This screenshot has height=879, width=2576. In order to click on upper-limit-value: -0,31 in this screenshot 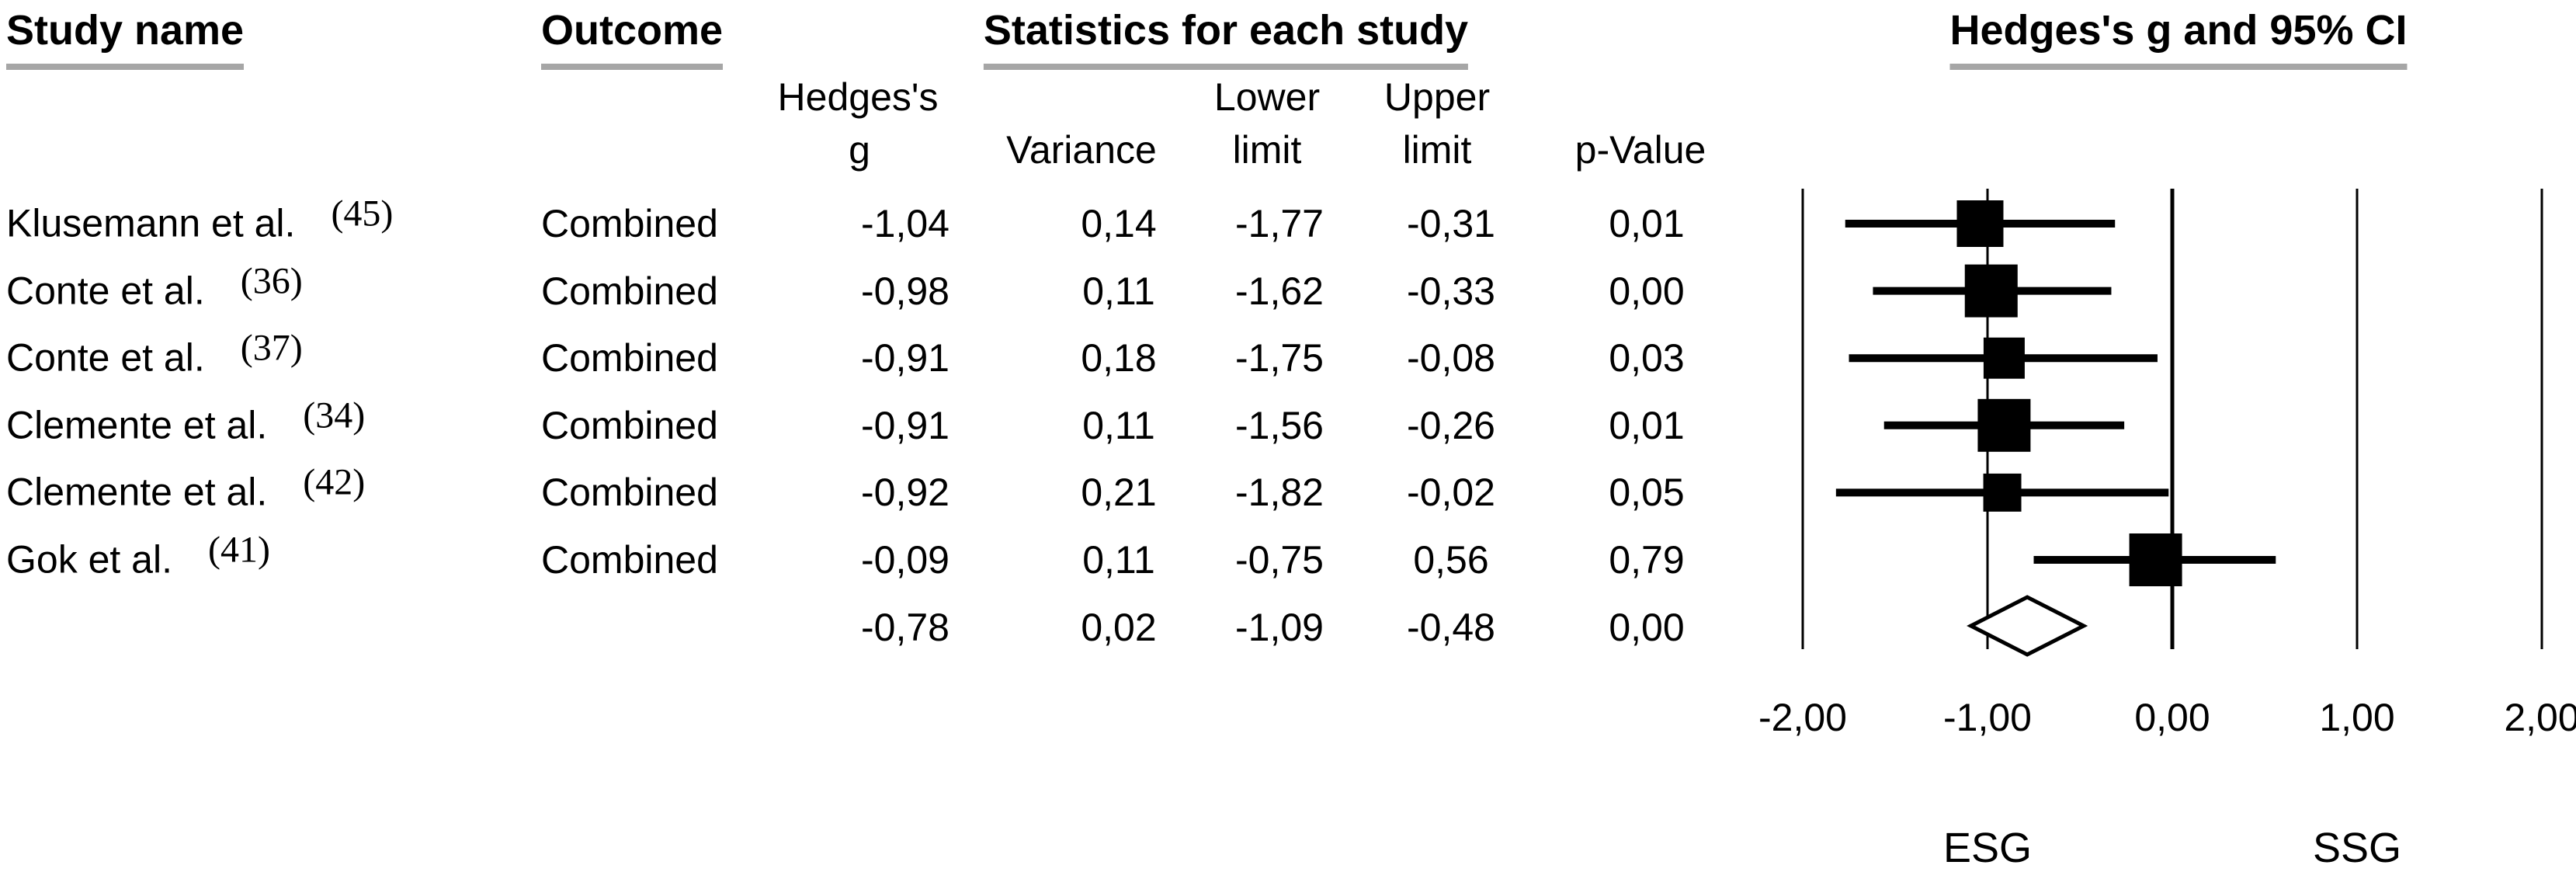, I will do `click(1451, 223)`.